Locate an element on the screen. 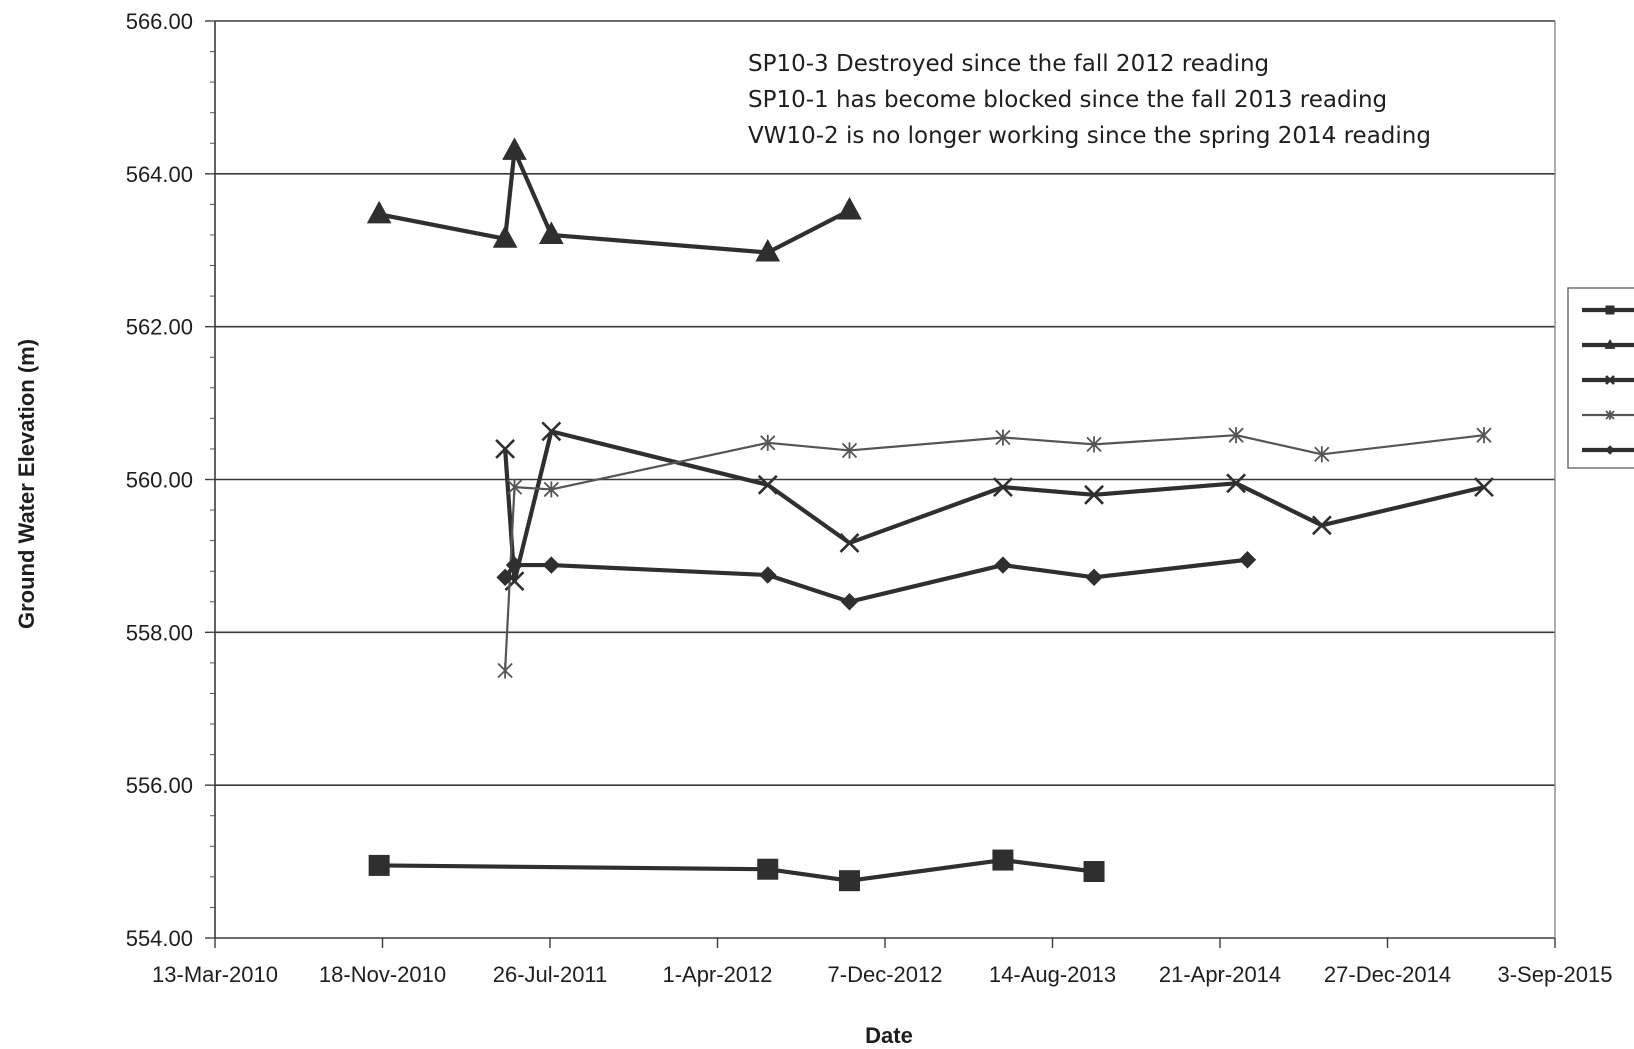 The image size is (1634, 1049). x-axis-title: Date is located at coordinates (889, 1035).